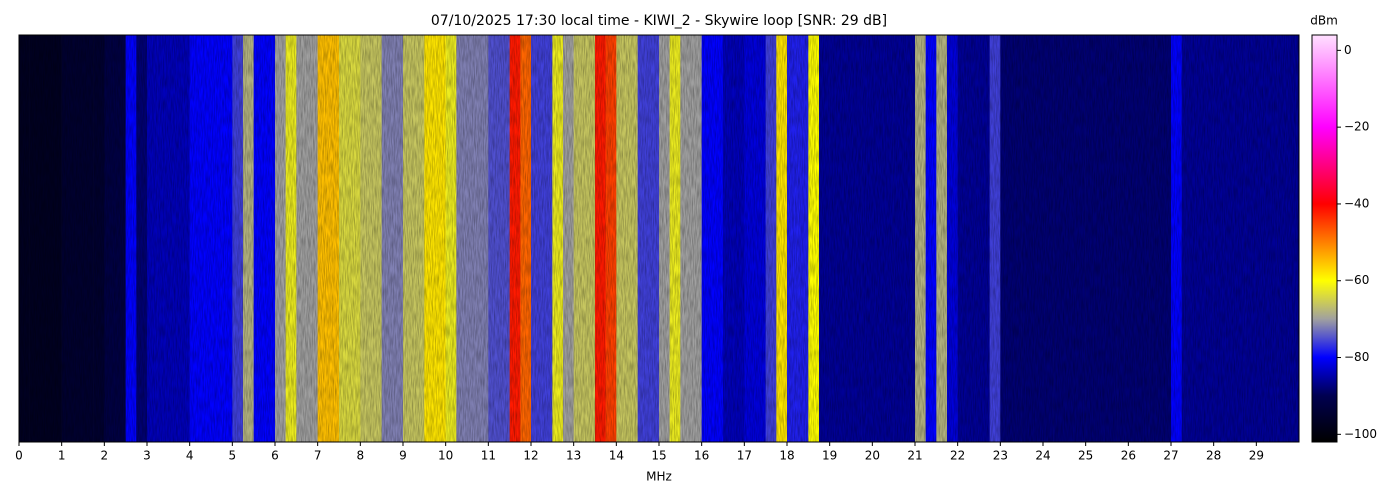 The width and height of the screenshot is (1400, 500). Describe the element at coordinates (403, 456) in the screenshot. I see `x-tick-label: 9` at that location.